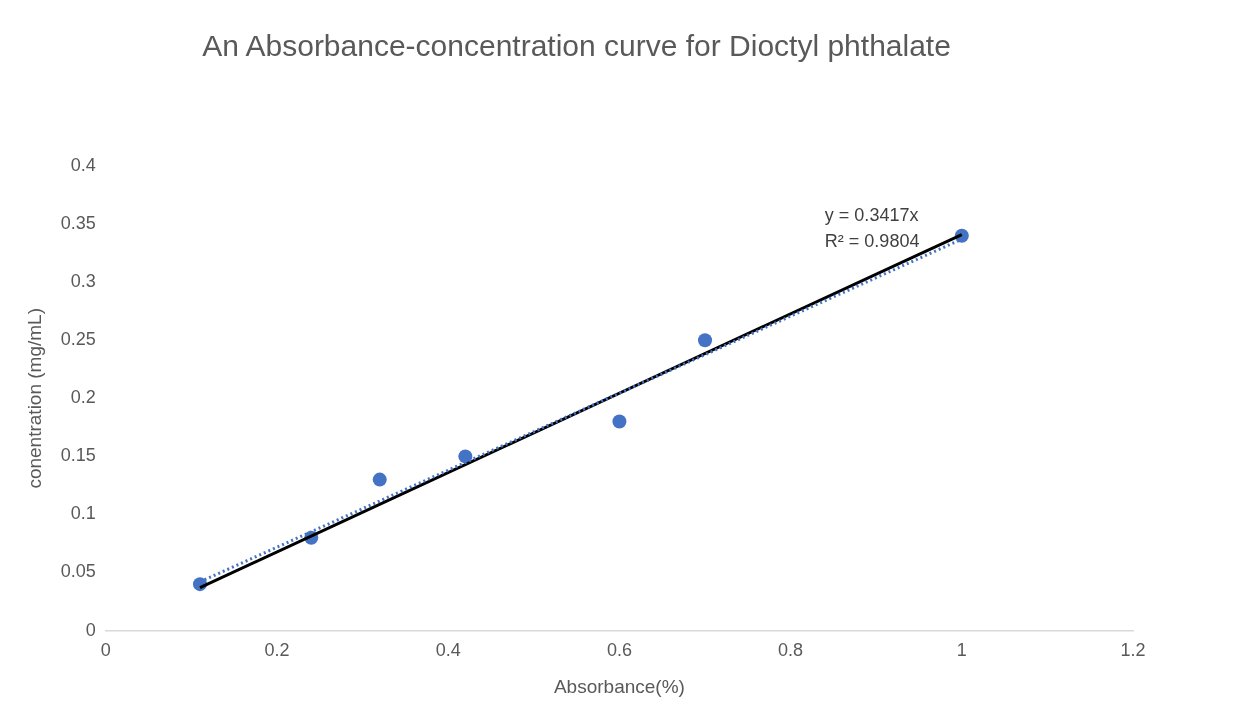 Image resolution: width=1253 pixels, height=713 pixels. Describe the element at coordinates (78, 223) in the screenshot. I see `y-tick-label: 0.35` at that location.